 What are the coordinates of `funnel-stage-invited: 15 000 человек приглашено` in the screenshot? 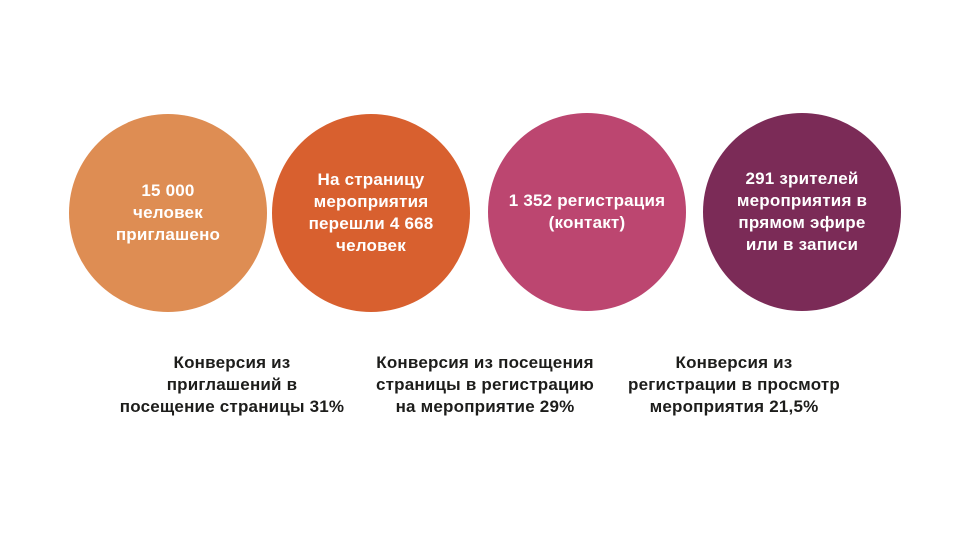 It's located at (168, 213).